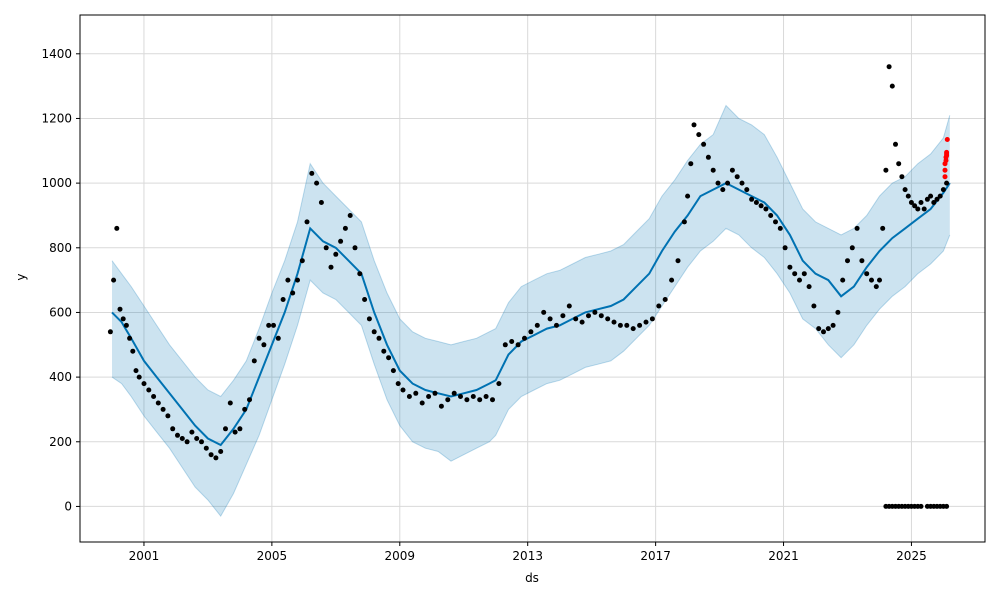 This screenshot has height=600, width=1000. Describe the element at coordinates (68, 506) in the screenshot. I see `y-tick-label: 0` at that location.